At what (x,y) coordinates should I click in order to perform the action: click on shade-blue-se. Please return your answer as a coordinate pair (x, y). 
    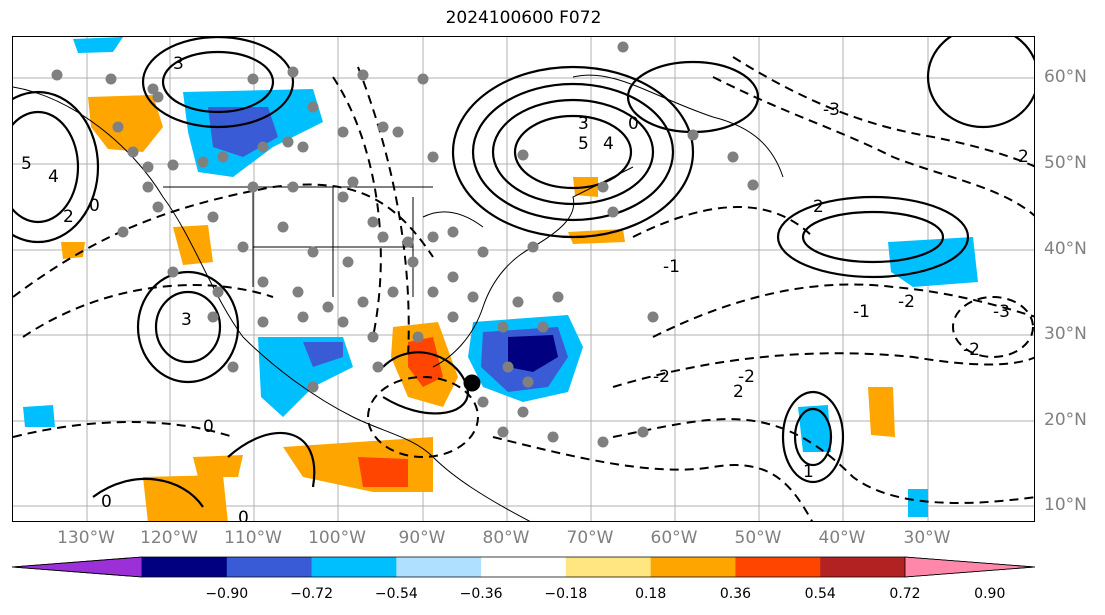
    Looking at the image, I should click on (918, 503).